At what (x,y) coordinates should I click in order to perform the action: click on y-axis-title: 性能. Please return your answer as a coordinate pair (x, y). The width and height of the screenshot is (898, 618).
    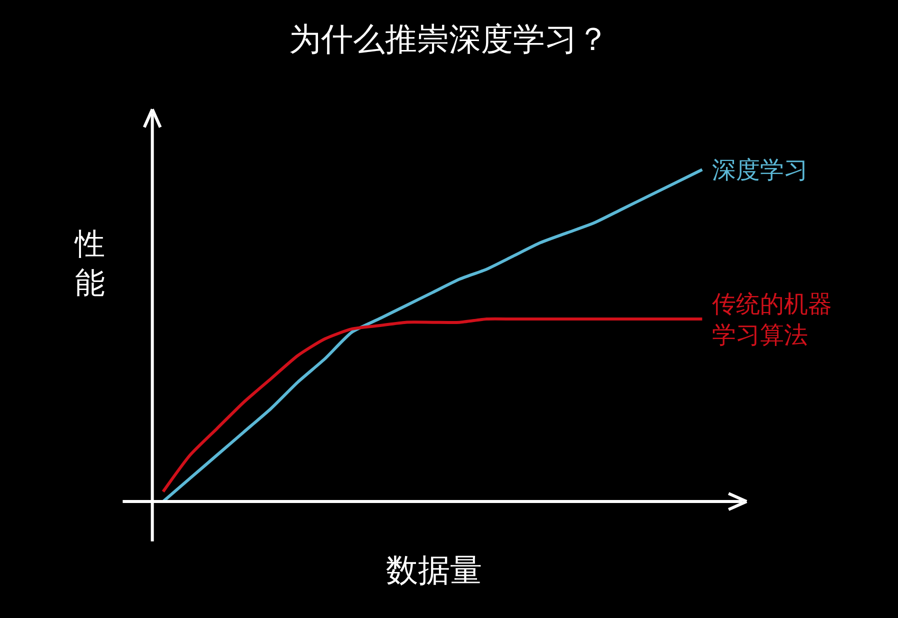
    Looking at the image, I should click on (89, 264).